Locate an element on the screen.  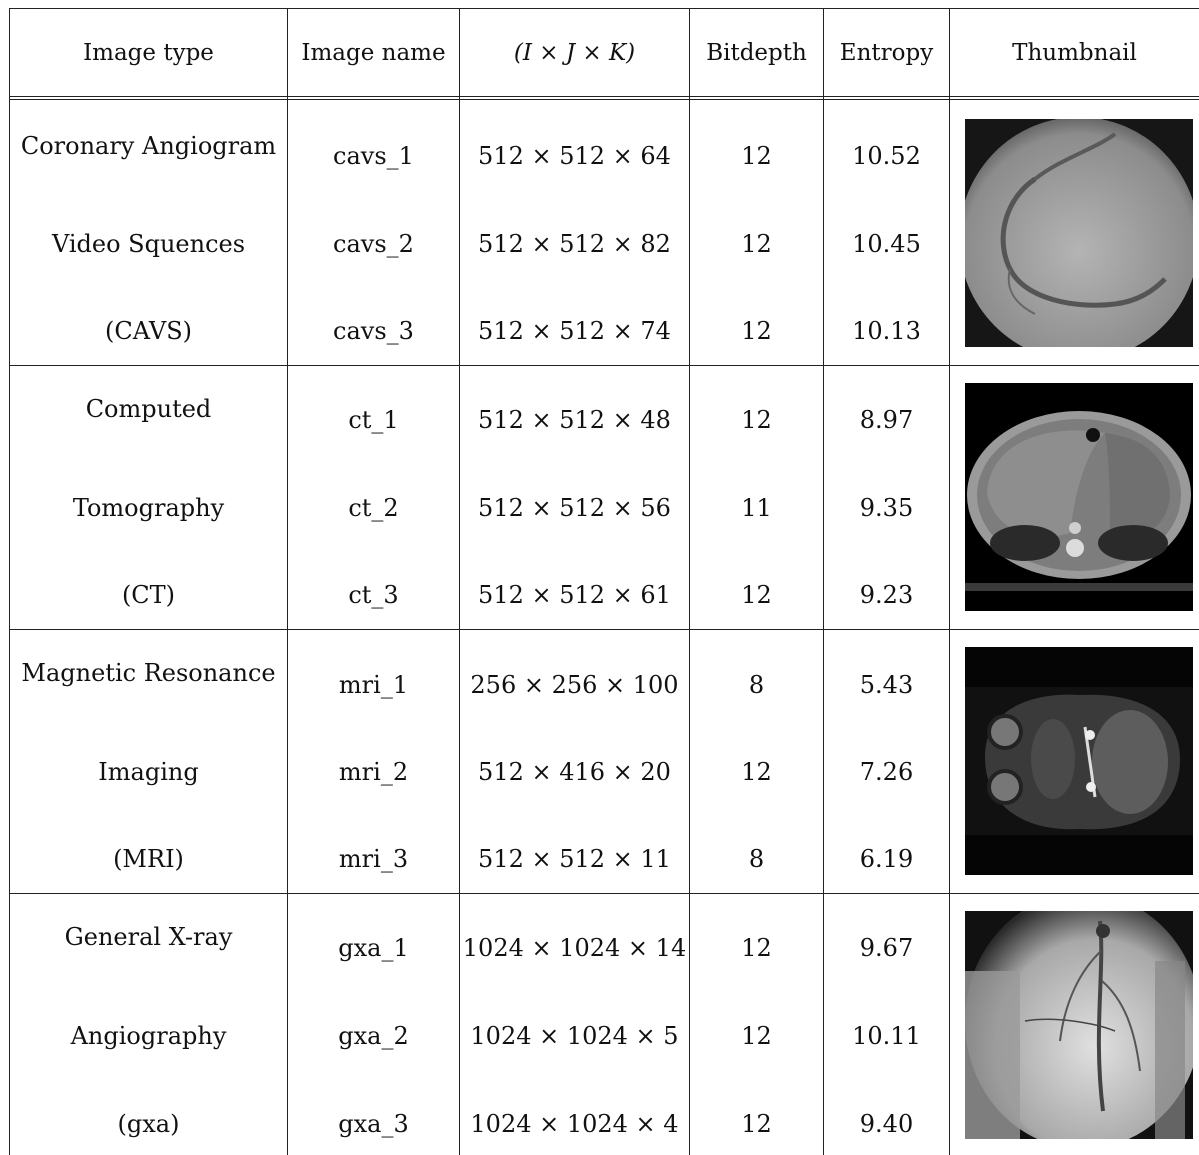
image-type-line: (CT) is located at coordinates (148, 595).